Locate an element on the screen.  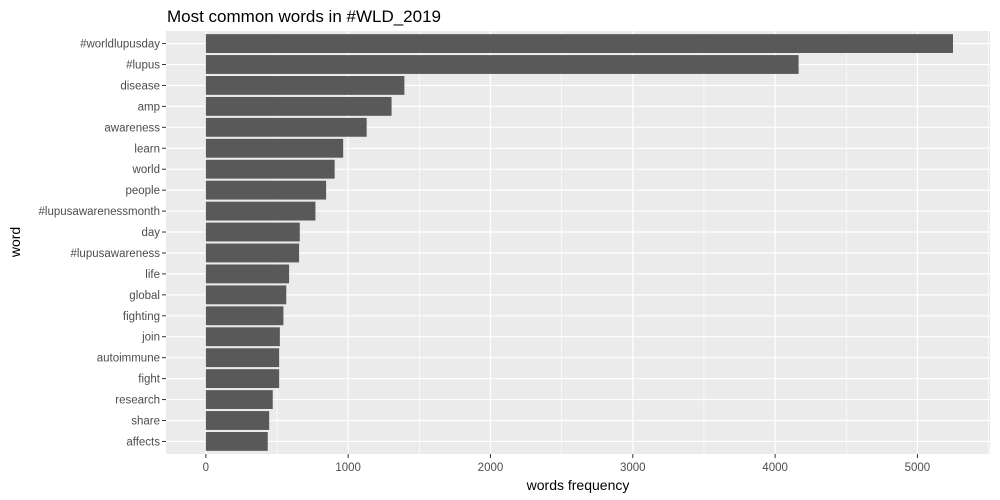
y-tick-label: share is located at coordinates (145, 421).